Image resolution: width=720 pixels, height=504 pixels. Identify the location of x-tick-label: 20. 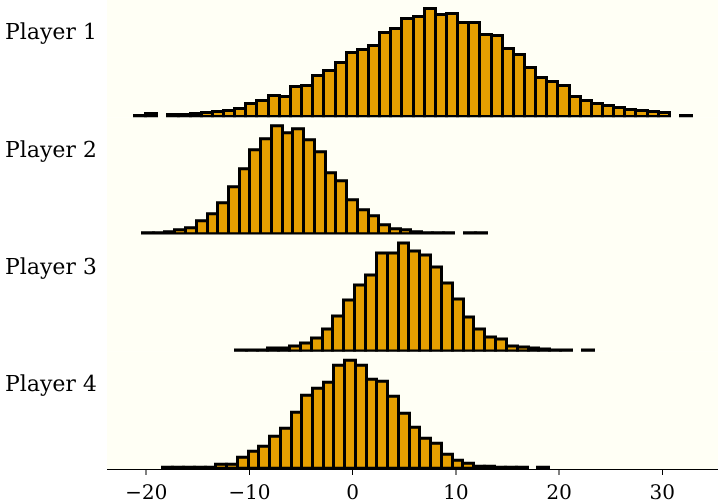
(559, 492).